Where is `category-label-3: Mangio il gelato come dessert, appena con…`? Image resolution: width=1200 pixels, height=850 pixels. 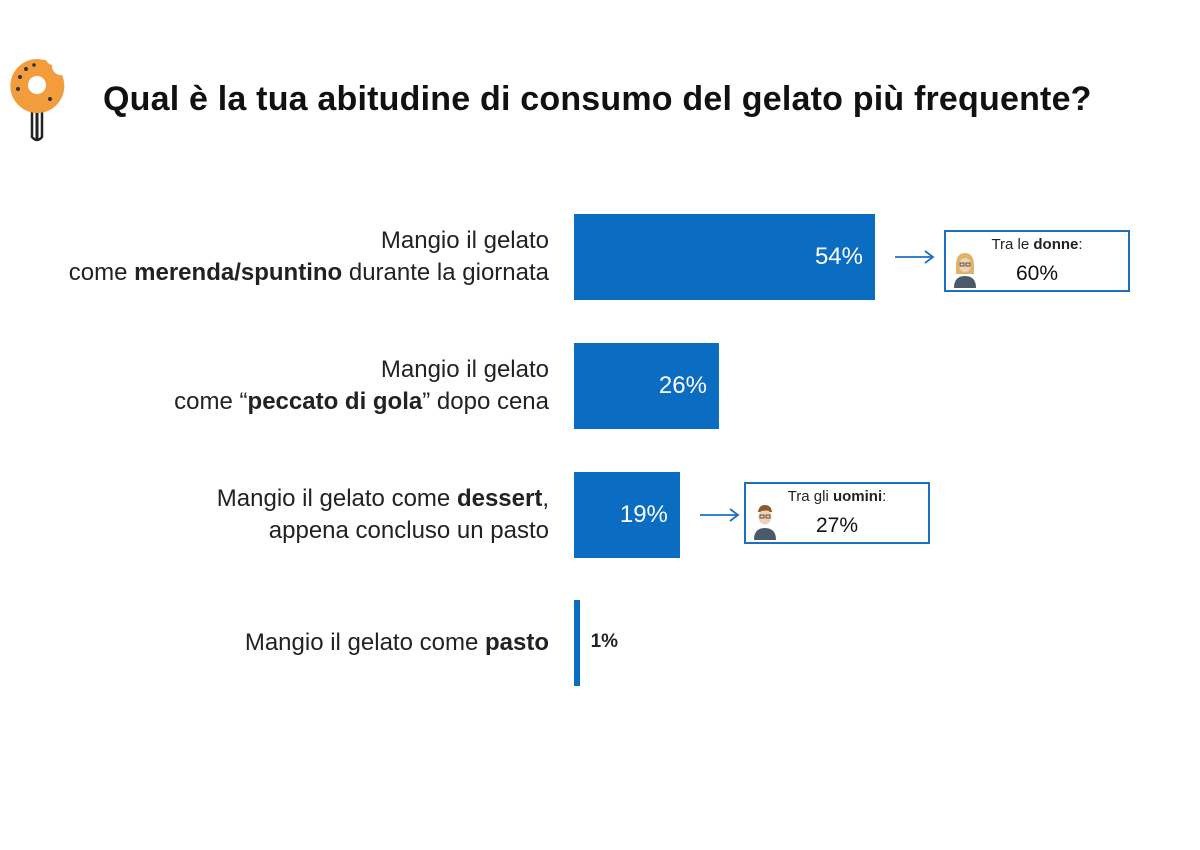
category-label-3: Mangio il gelato come dessert, appena con… is located at coordinates (383, 515).